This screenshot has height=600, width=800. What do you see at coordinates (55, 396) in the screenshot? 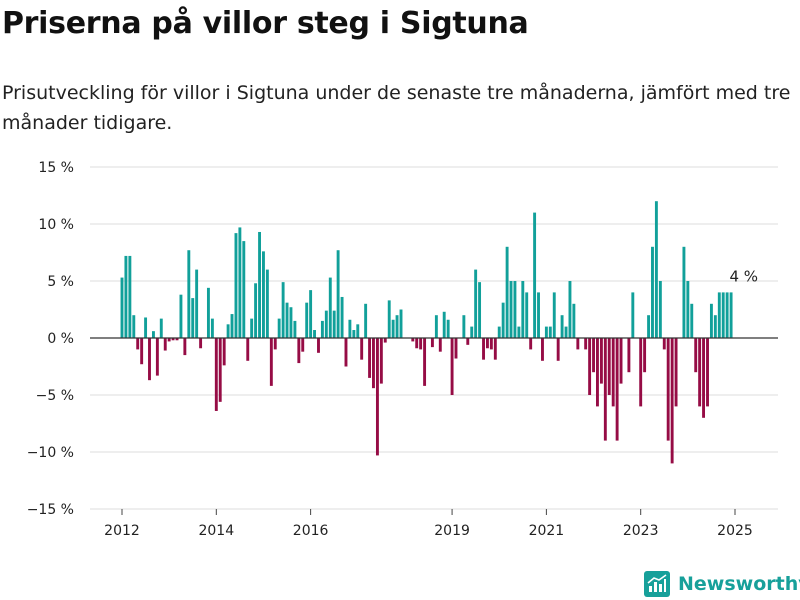
I see `y-tick-label: −5 %` at bounding box center [55, 396].